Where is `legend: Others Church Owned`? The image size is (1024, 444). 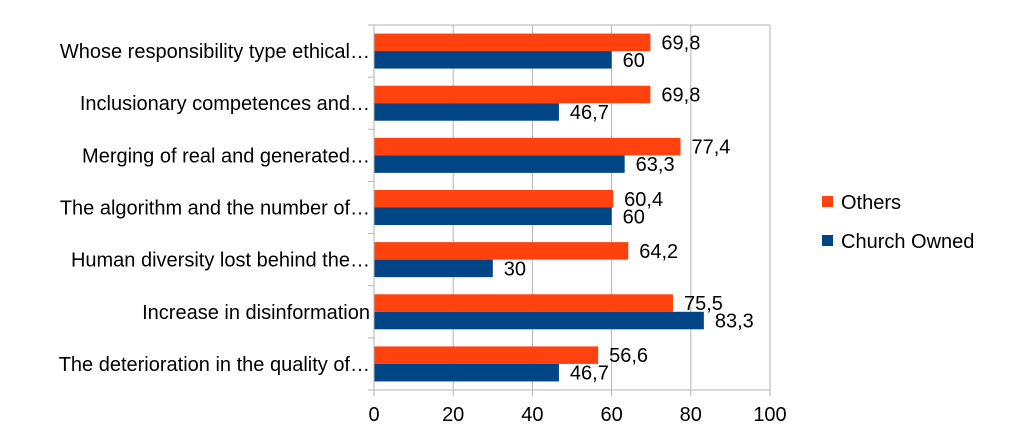
legend: Others Church Owned is located at coordinates (898, 222).